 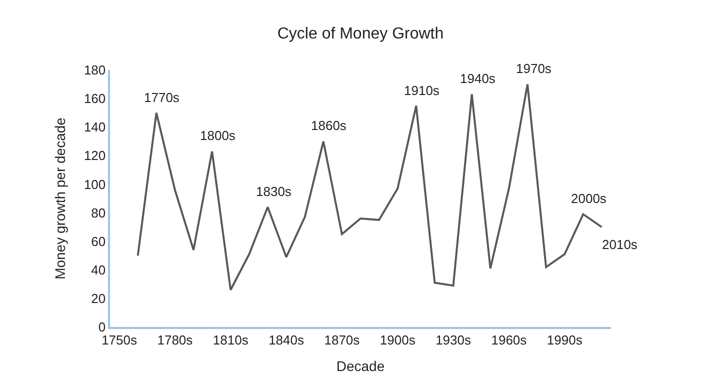 What do you see at coordinates (230, 340) in the screenshot?
I see `x-tick-label: 1810s` at bounding box center [230, 340].